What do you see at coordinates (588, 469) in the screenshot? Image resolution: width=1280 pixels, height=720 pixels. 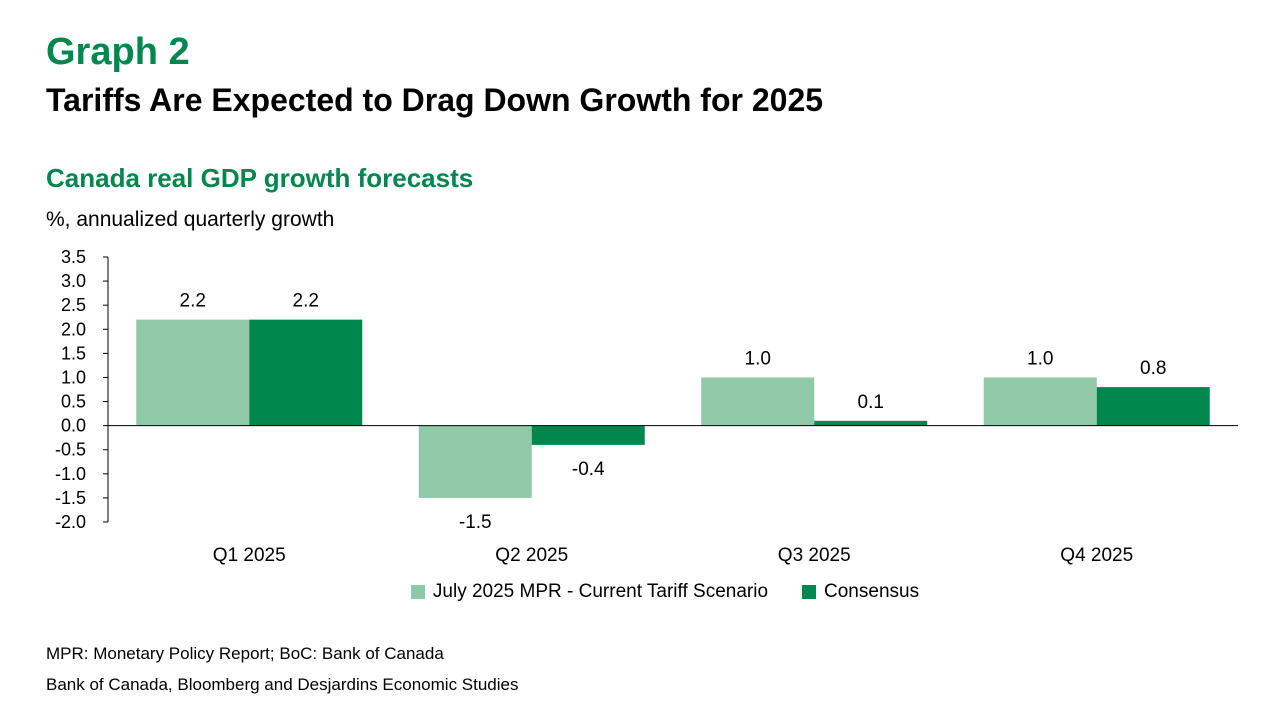 I see `data-label: -0.4` at bounding box center [588, 469].